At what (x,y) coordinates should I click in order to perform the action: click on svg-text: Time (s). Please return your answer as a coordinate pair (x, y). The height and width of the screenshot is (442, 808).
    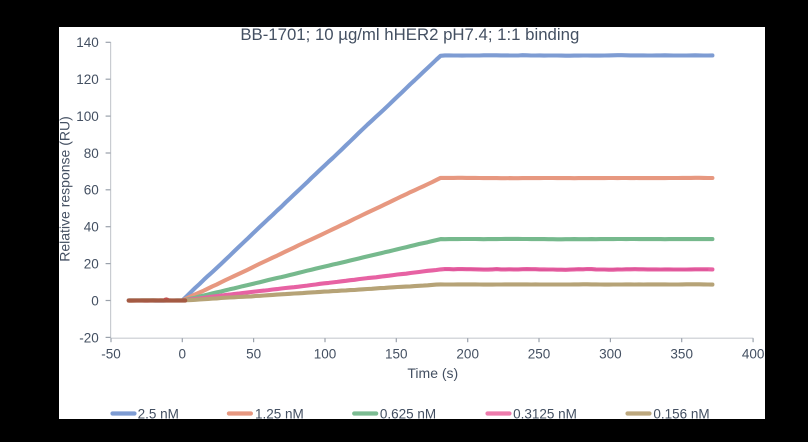
    Looking at the image, I should click on (432, 373).